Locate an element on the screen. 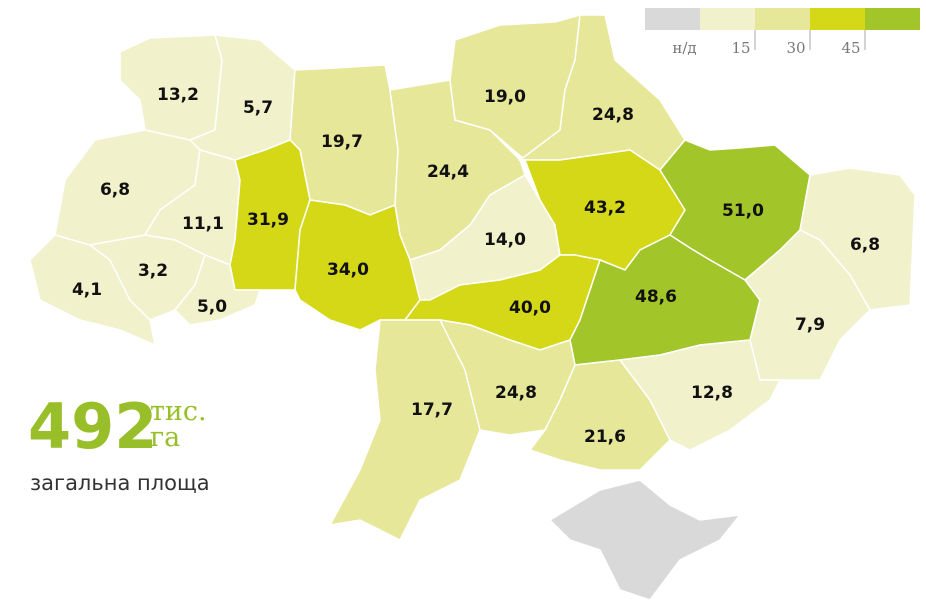 This screenshot has width=926, height=608. total-unit-top: тис. is located at coordinates (178, 411).